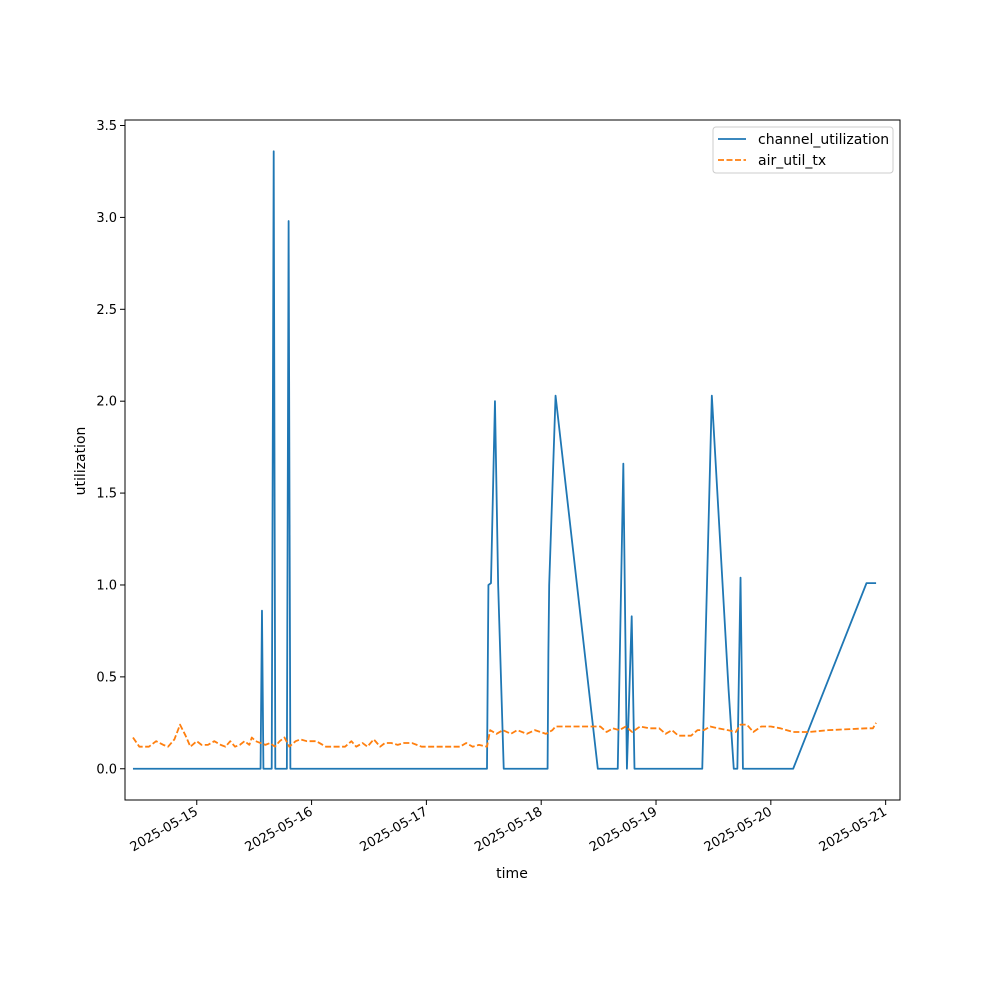 The height and width of the screenshot is (1000, 1000). What do you see at coordinates (106, 126) in the screenshot?
I see `y-tick-label: 3.5` at bounding box center [106, 126].